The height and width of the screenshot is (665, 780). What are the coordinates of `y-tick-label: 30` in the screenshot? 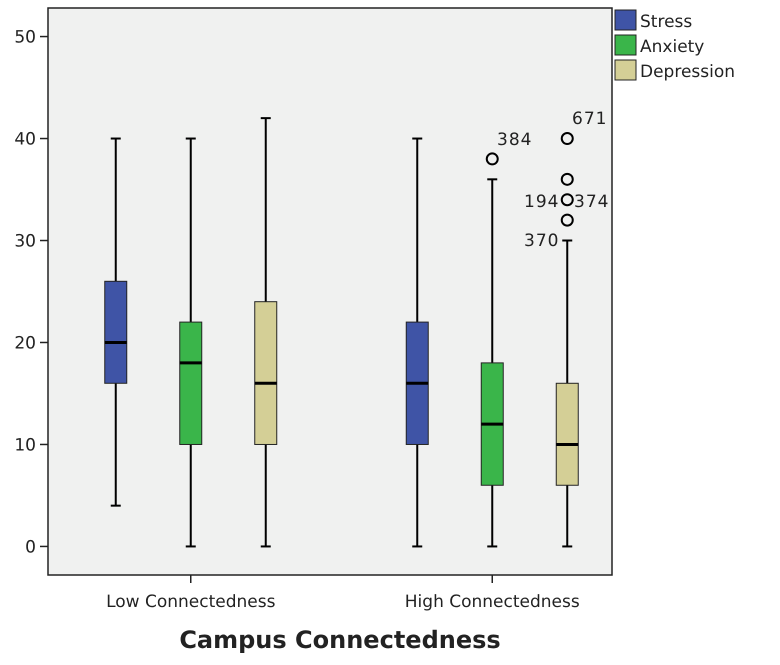 It's located at (25, 242).